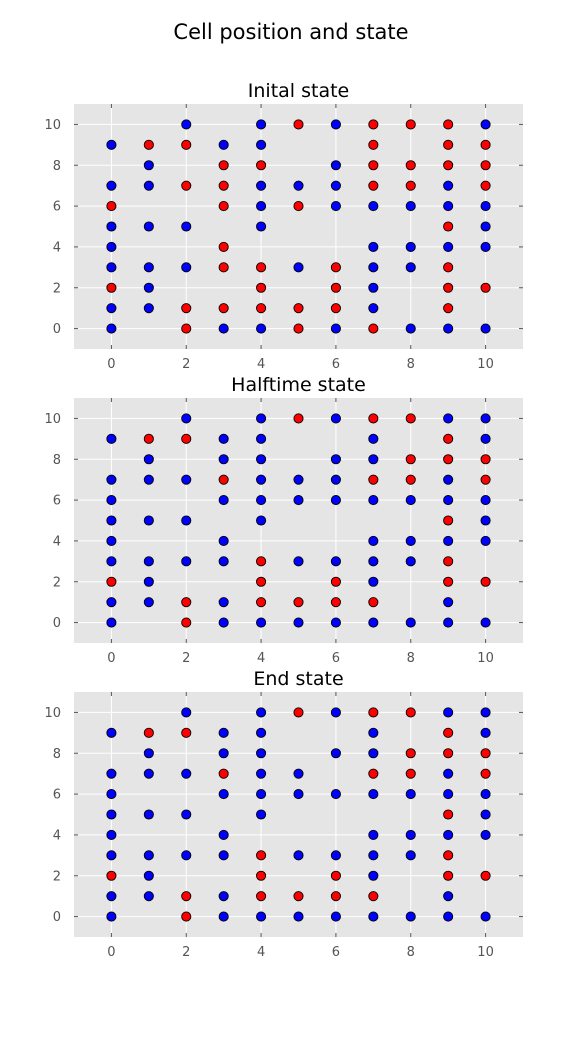 This screenshot has height=1042, width=582. I want to click on y-tick-label: 2, so click(57, 582).